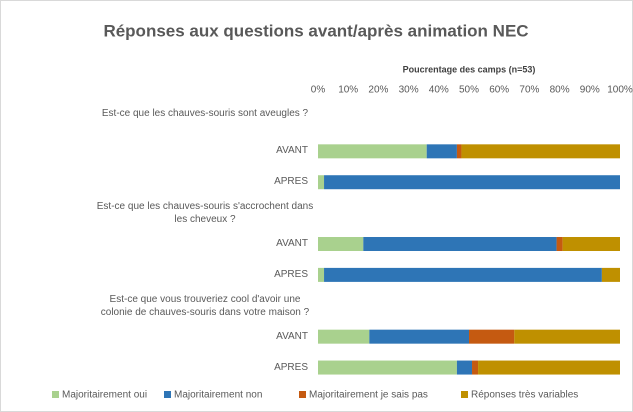  What do you see at coordinates (620, 90) in the screenshot?
I see `x-tick-label: 100%` at bounding box center [620, 90].